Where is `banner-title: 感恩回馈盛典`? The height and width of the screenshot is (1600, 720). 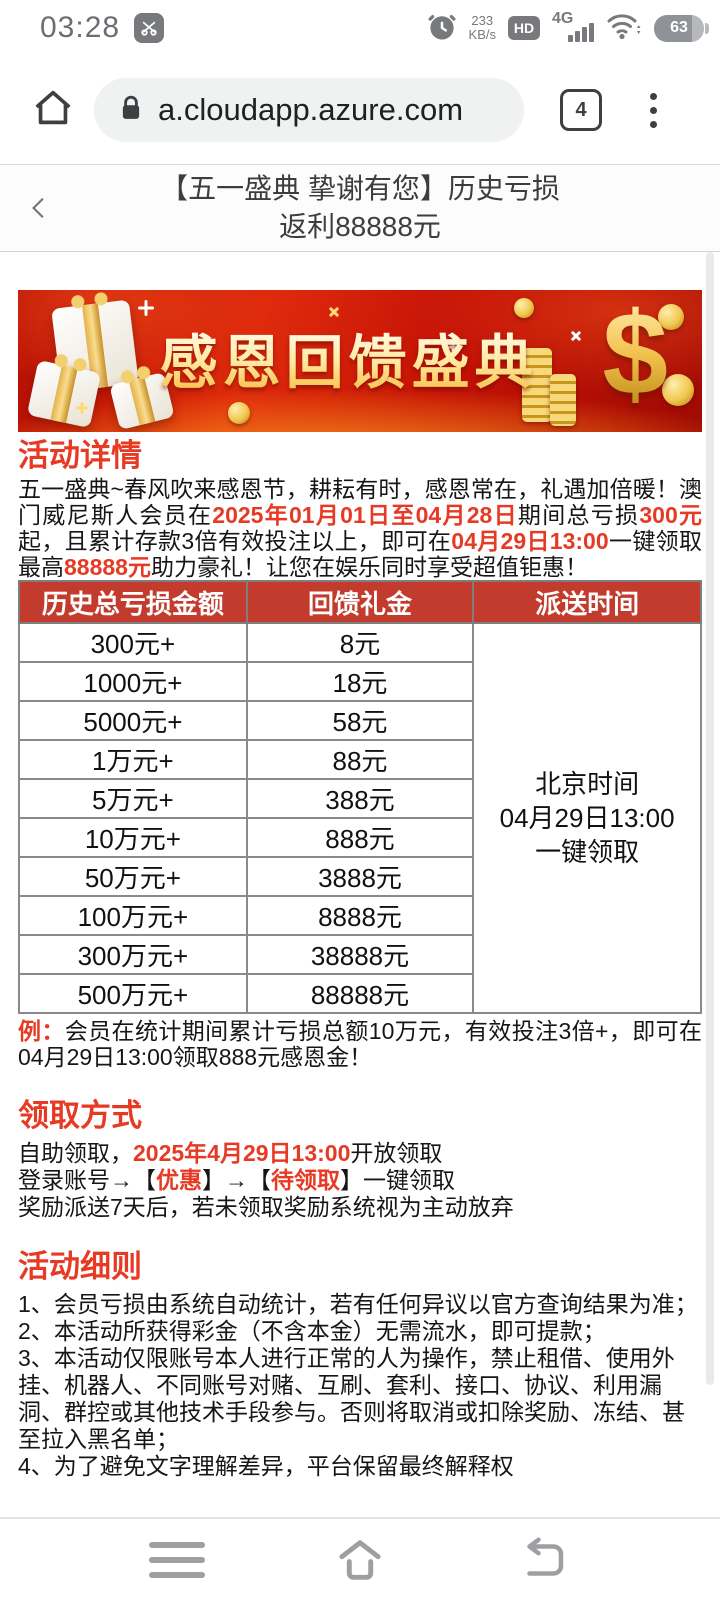 banner-title: 感恩回馈盛典 is located at coordinates (349, 358).